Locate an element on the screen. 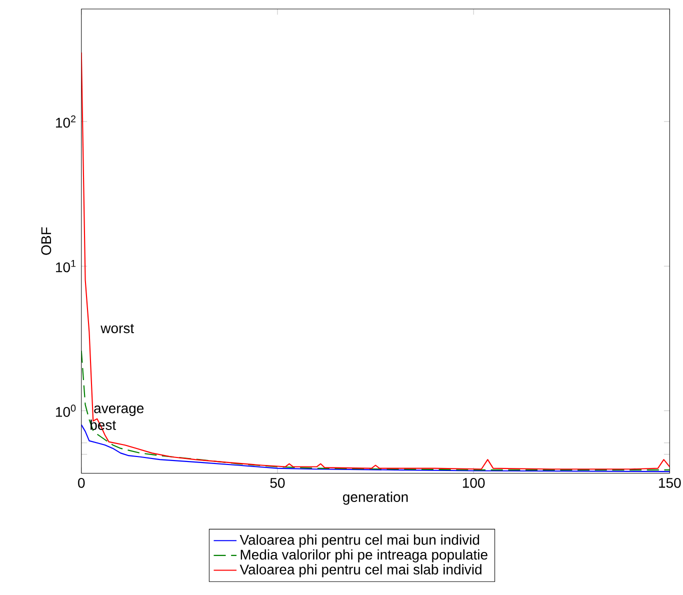 The height and width of the screenshot is (595, 683). legend-label: Valoarea phi pentru cel mai bun individ is located at coordinates (360, 541).